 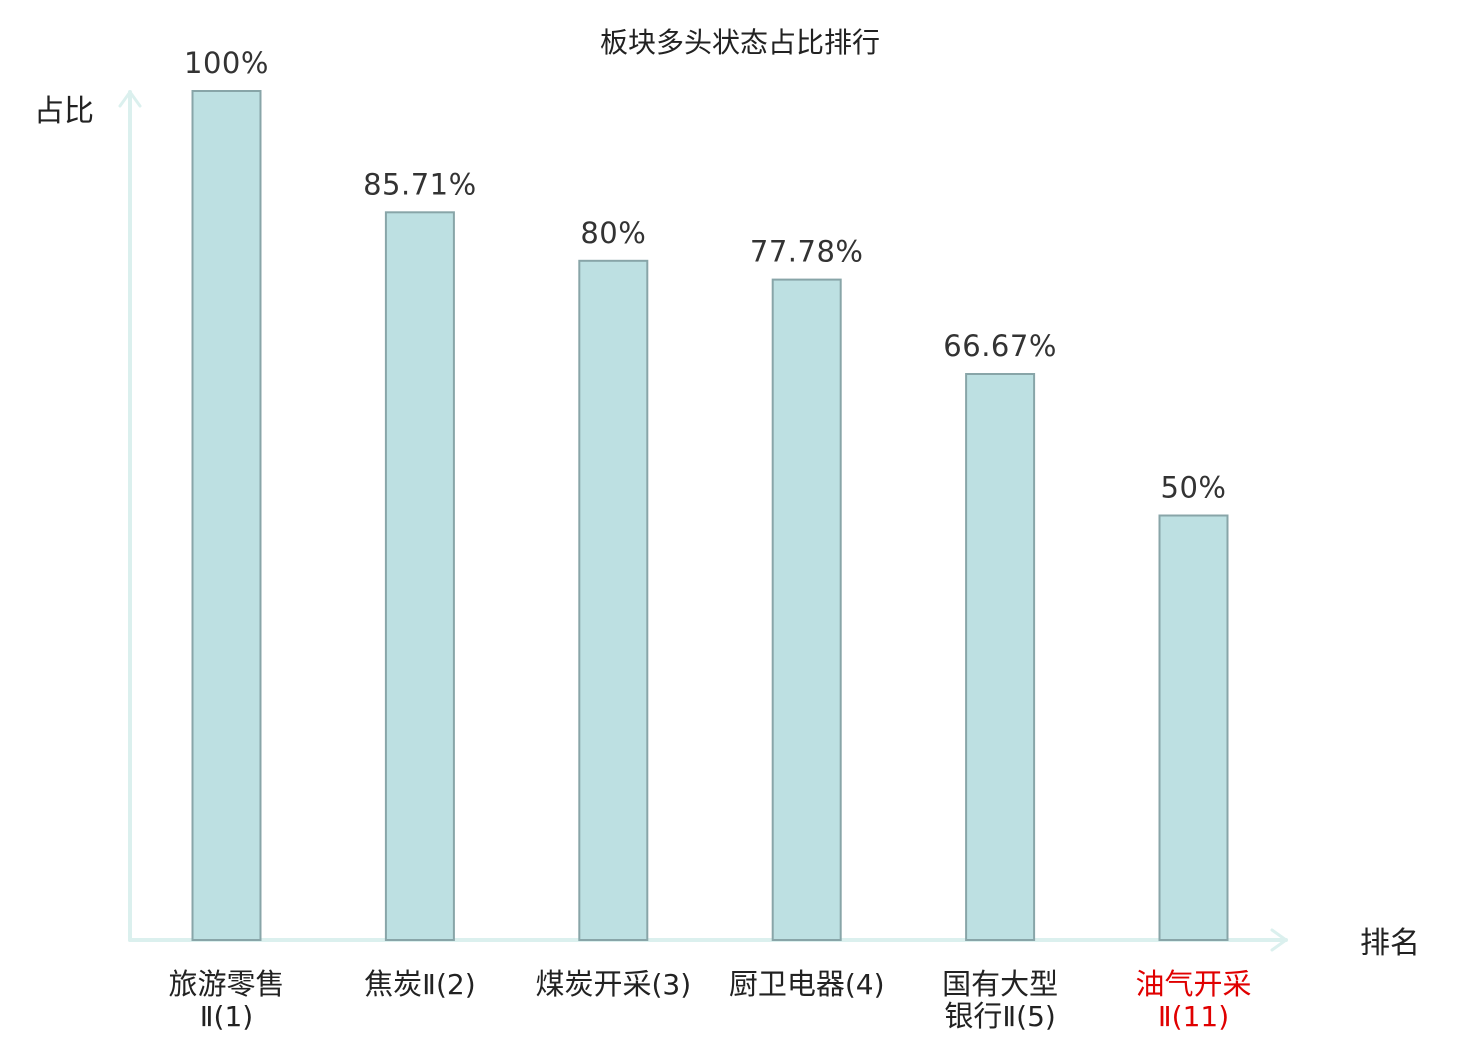 I want to click on bar-value-label-6: 50%, so click(x=1194, y=488).